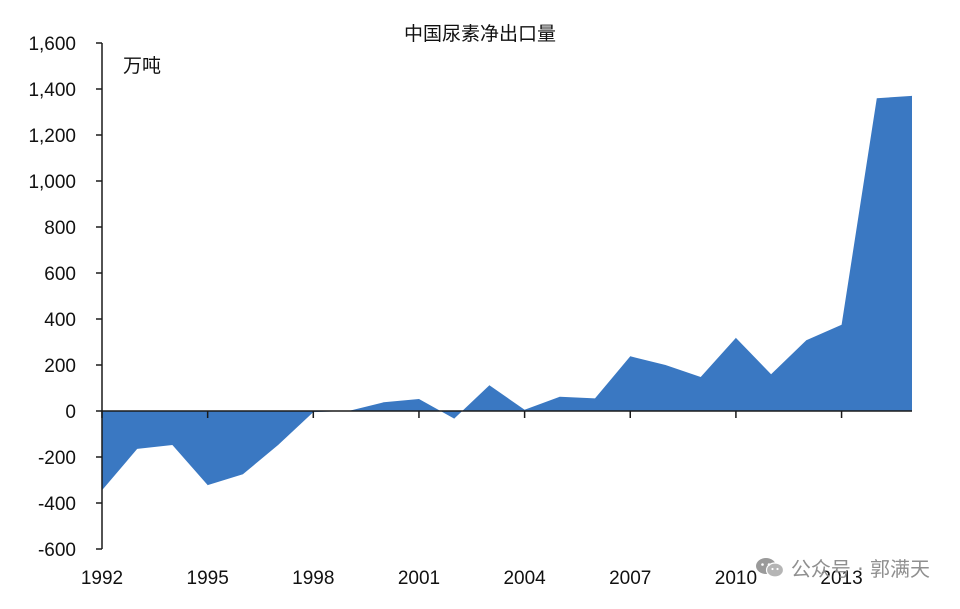  What do you see at coordinates (57, 550) in the screenshot?
I see `y-tick-label: -600` at bounding box center [57, 550].